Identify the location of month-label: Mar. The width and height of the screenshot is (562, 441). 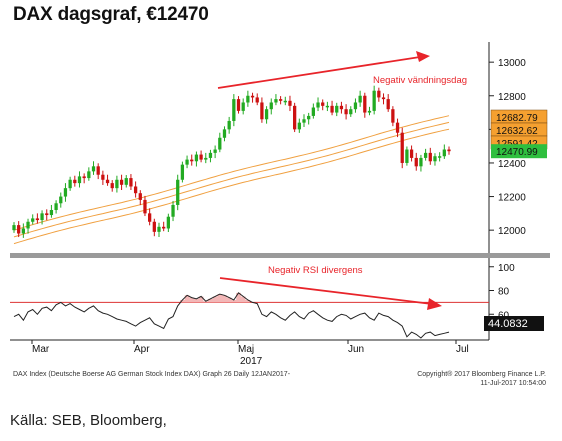
(41, 349).